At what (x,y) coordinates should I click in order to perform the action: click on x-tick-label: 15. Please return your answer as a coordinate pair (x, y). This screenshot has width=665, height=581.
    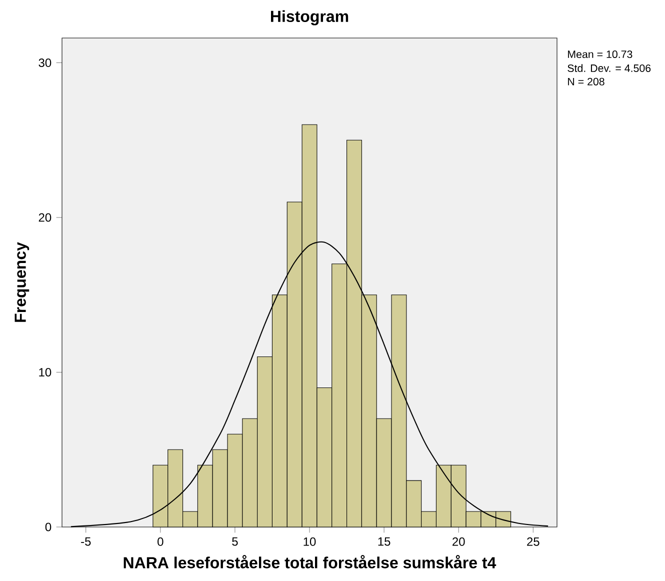
    Looking at the image, I should click on (384, 541).